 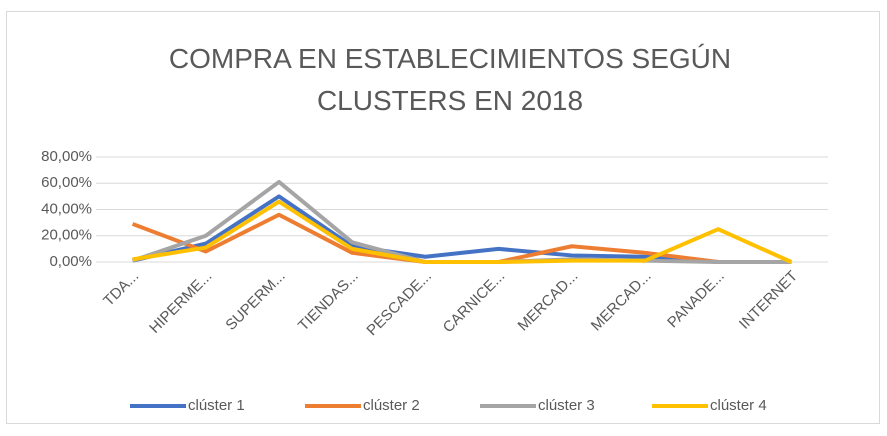 What do you see at coordinates (216, 405) in the screenshot?
I see `legend-label: clúster 1` at bounding box center [216, 405].